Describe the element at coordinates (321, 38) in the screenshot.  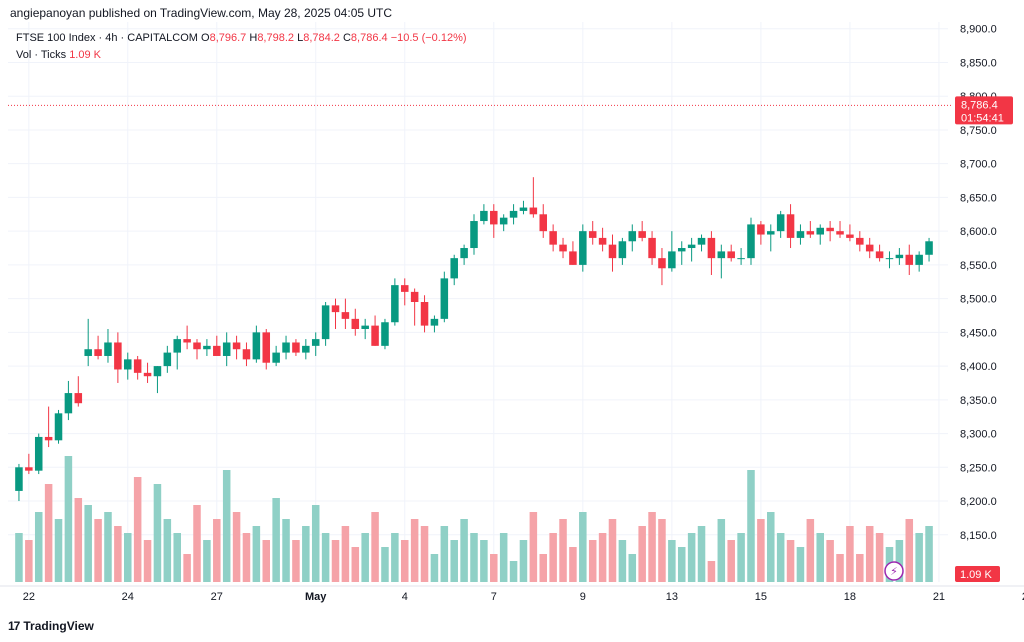
I see `low-value: 8,784.2` at that location.